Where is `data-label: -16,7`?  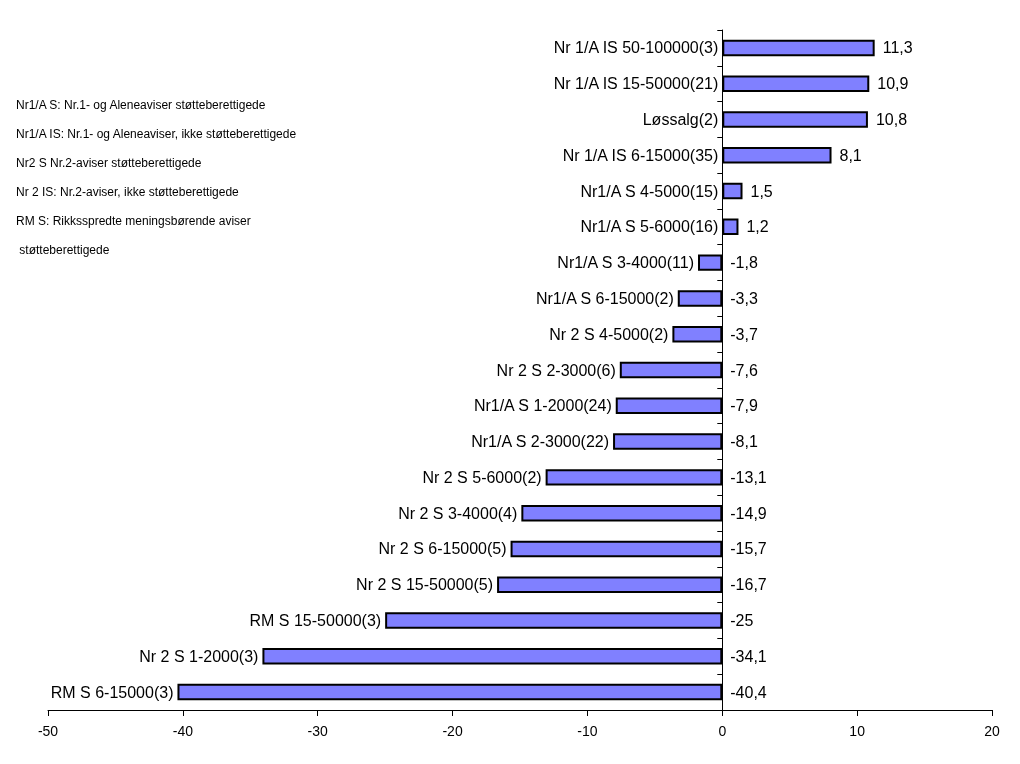 data-label: -16,7 is located at coordinates (748, 585).